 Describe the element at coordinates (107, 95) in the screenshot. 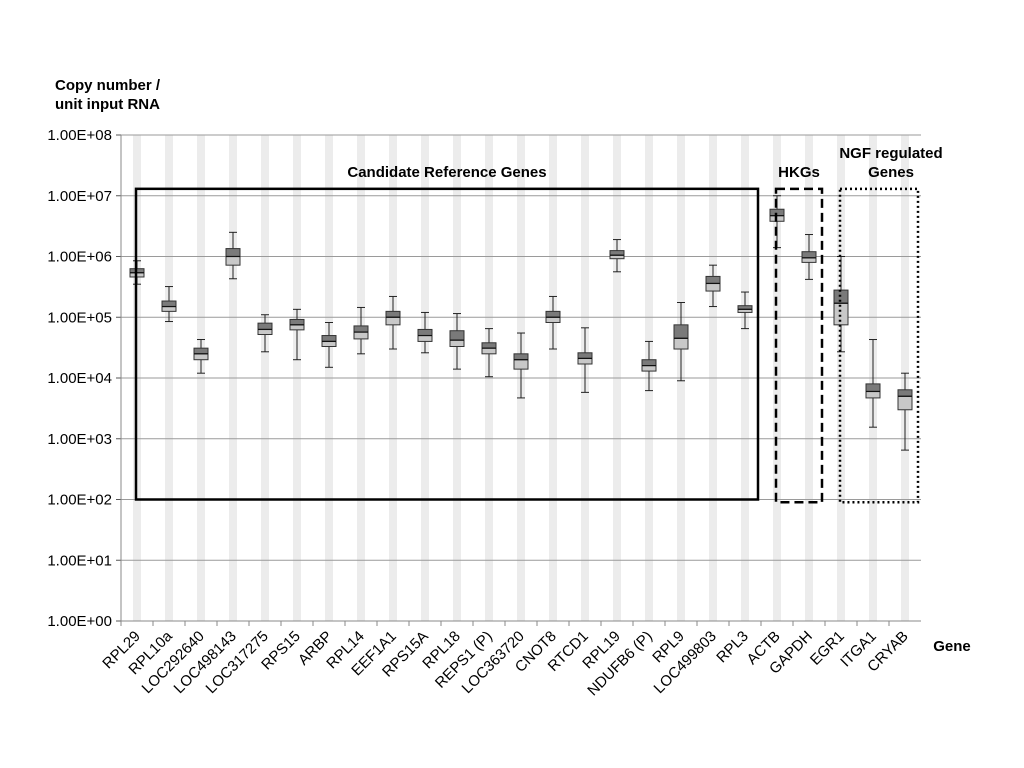

I see `y-axis-title: Copy number / unit input RNA` at that location.